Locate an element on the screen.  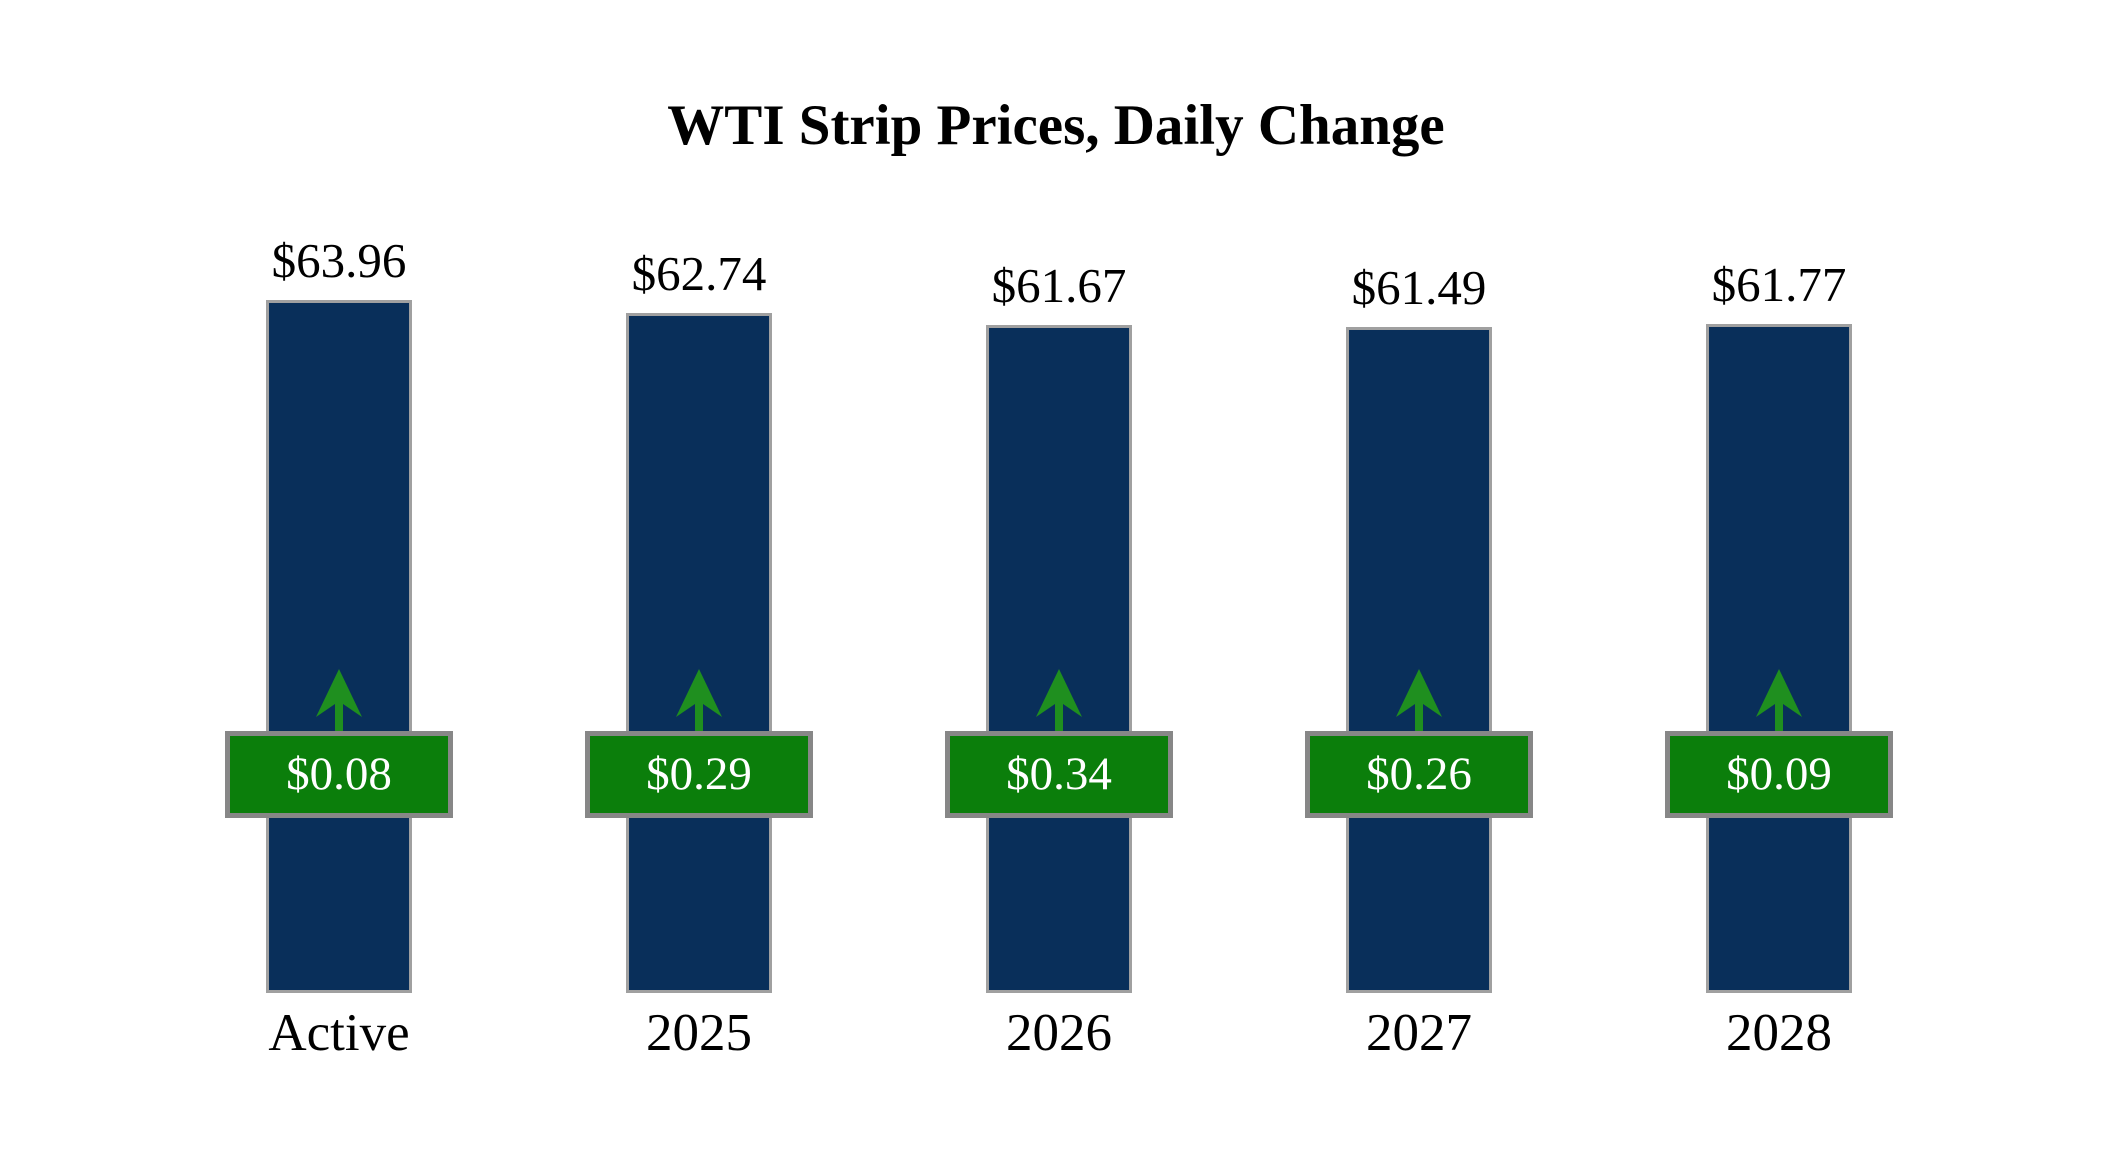
change-badge: $0.29 is located at coordinates (699, 774).